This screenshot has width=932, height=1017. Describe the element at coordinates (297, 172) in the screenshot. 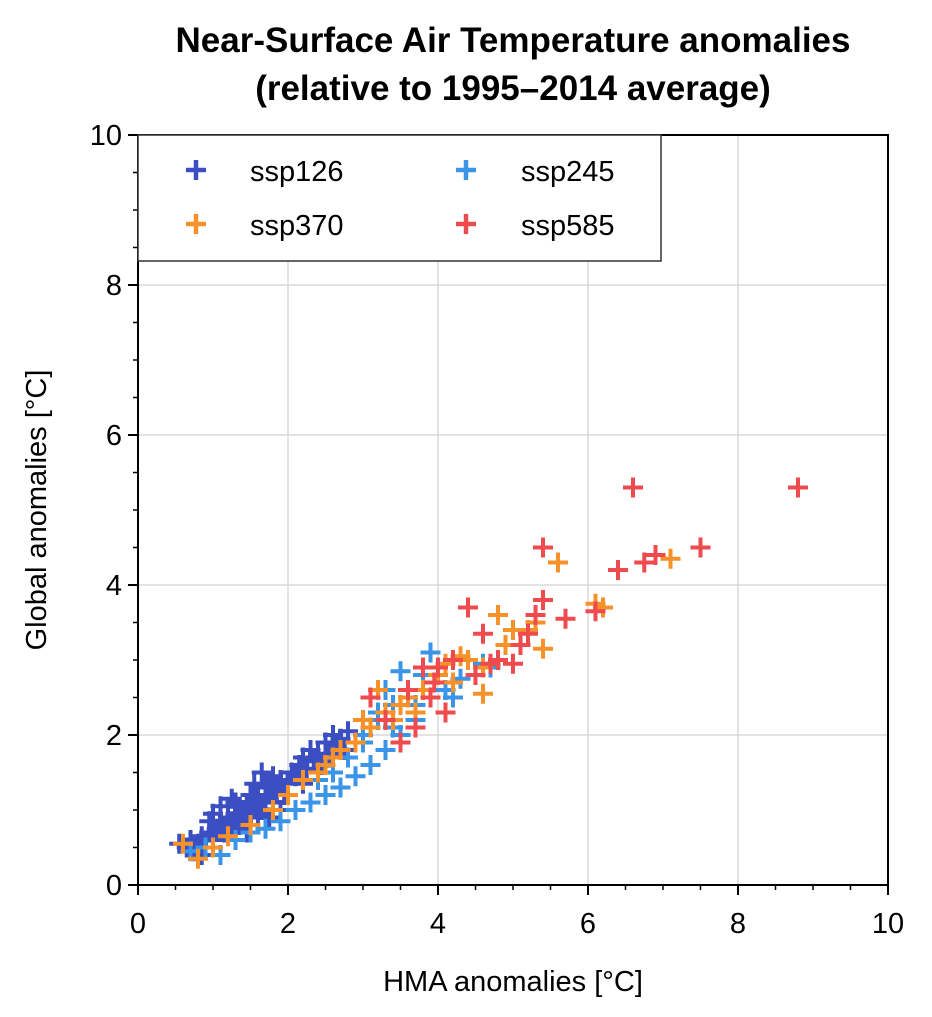

I see `legend-label-ssp126: ssp126` at that location.